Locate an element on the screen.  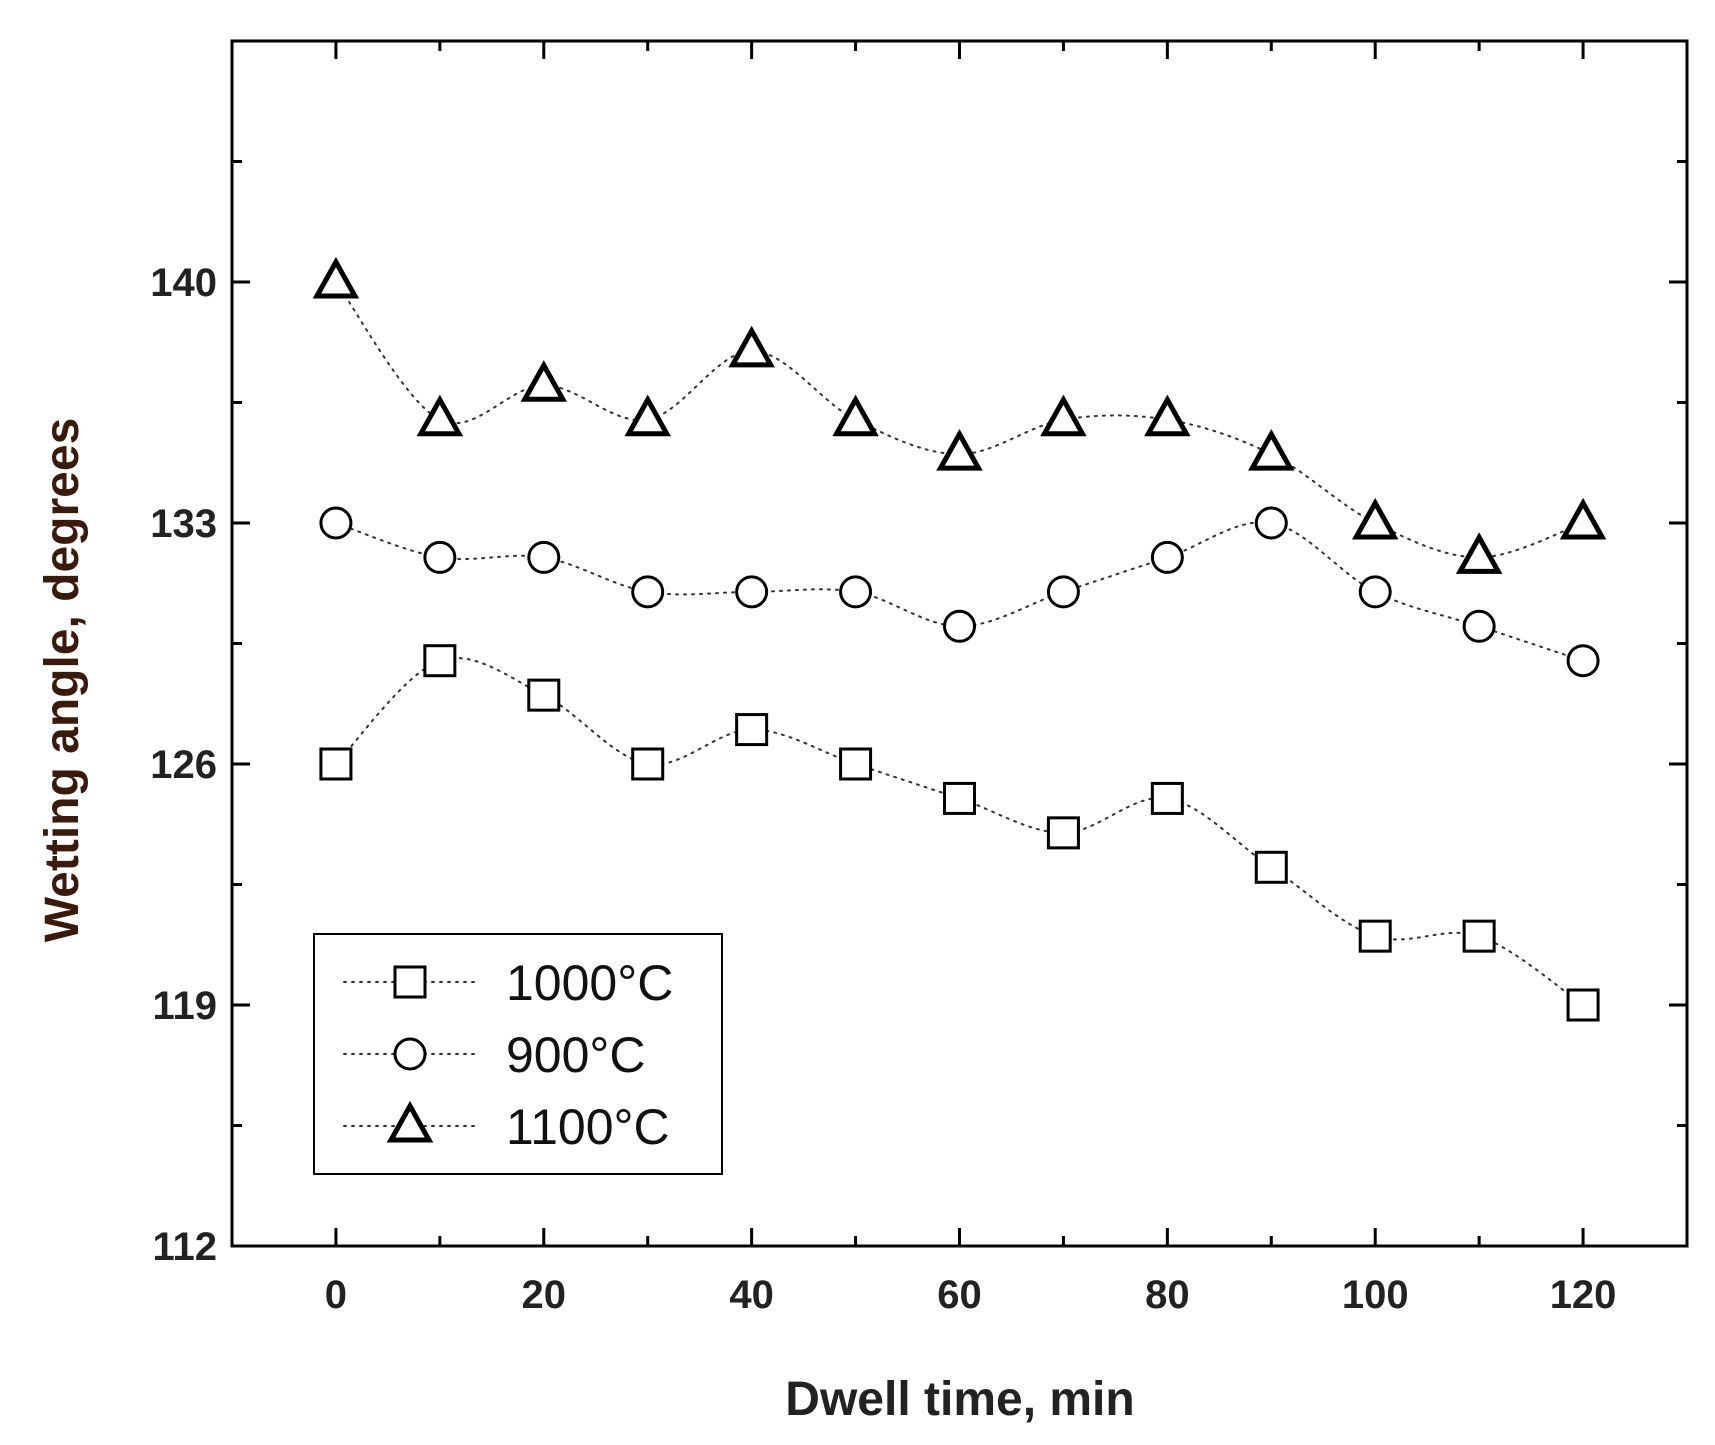
y-axis-title: Wetting angle, degrees is located at coordinates (62, 680).